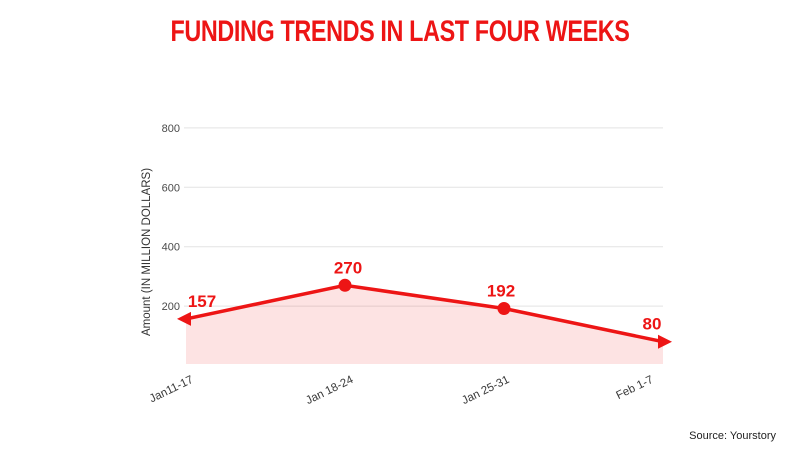  What do you see at coordinates (652, 324) in the screenshot?
I see `data-value-label: 80` at bounding box center [652, 324].